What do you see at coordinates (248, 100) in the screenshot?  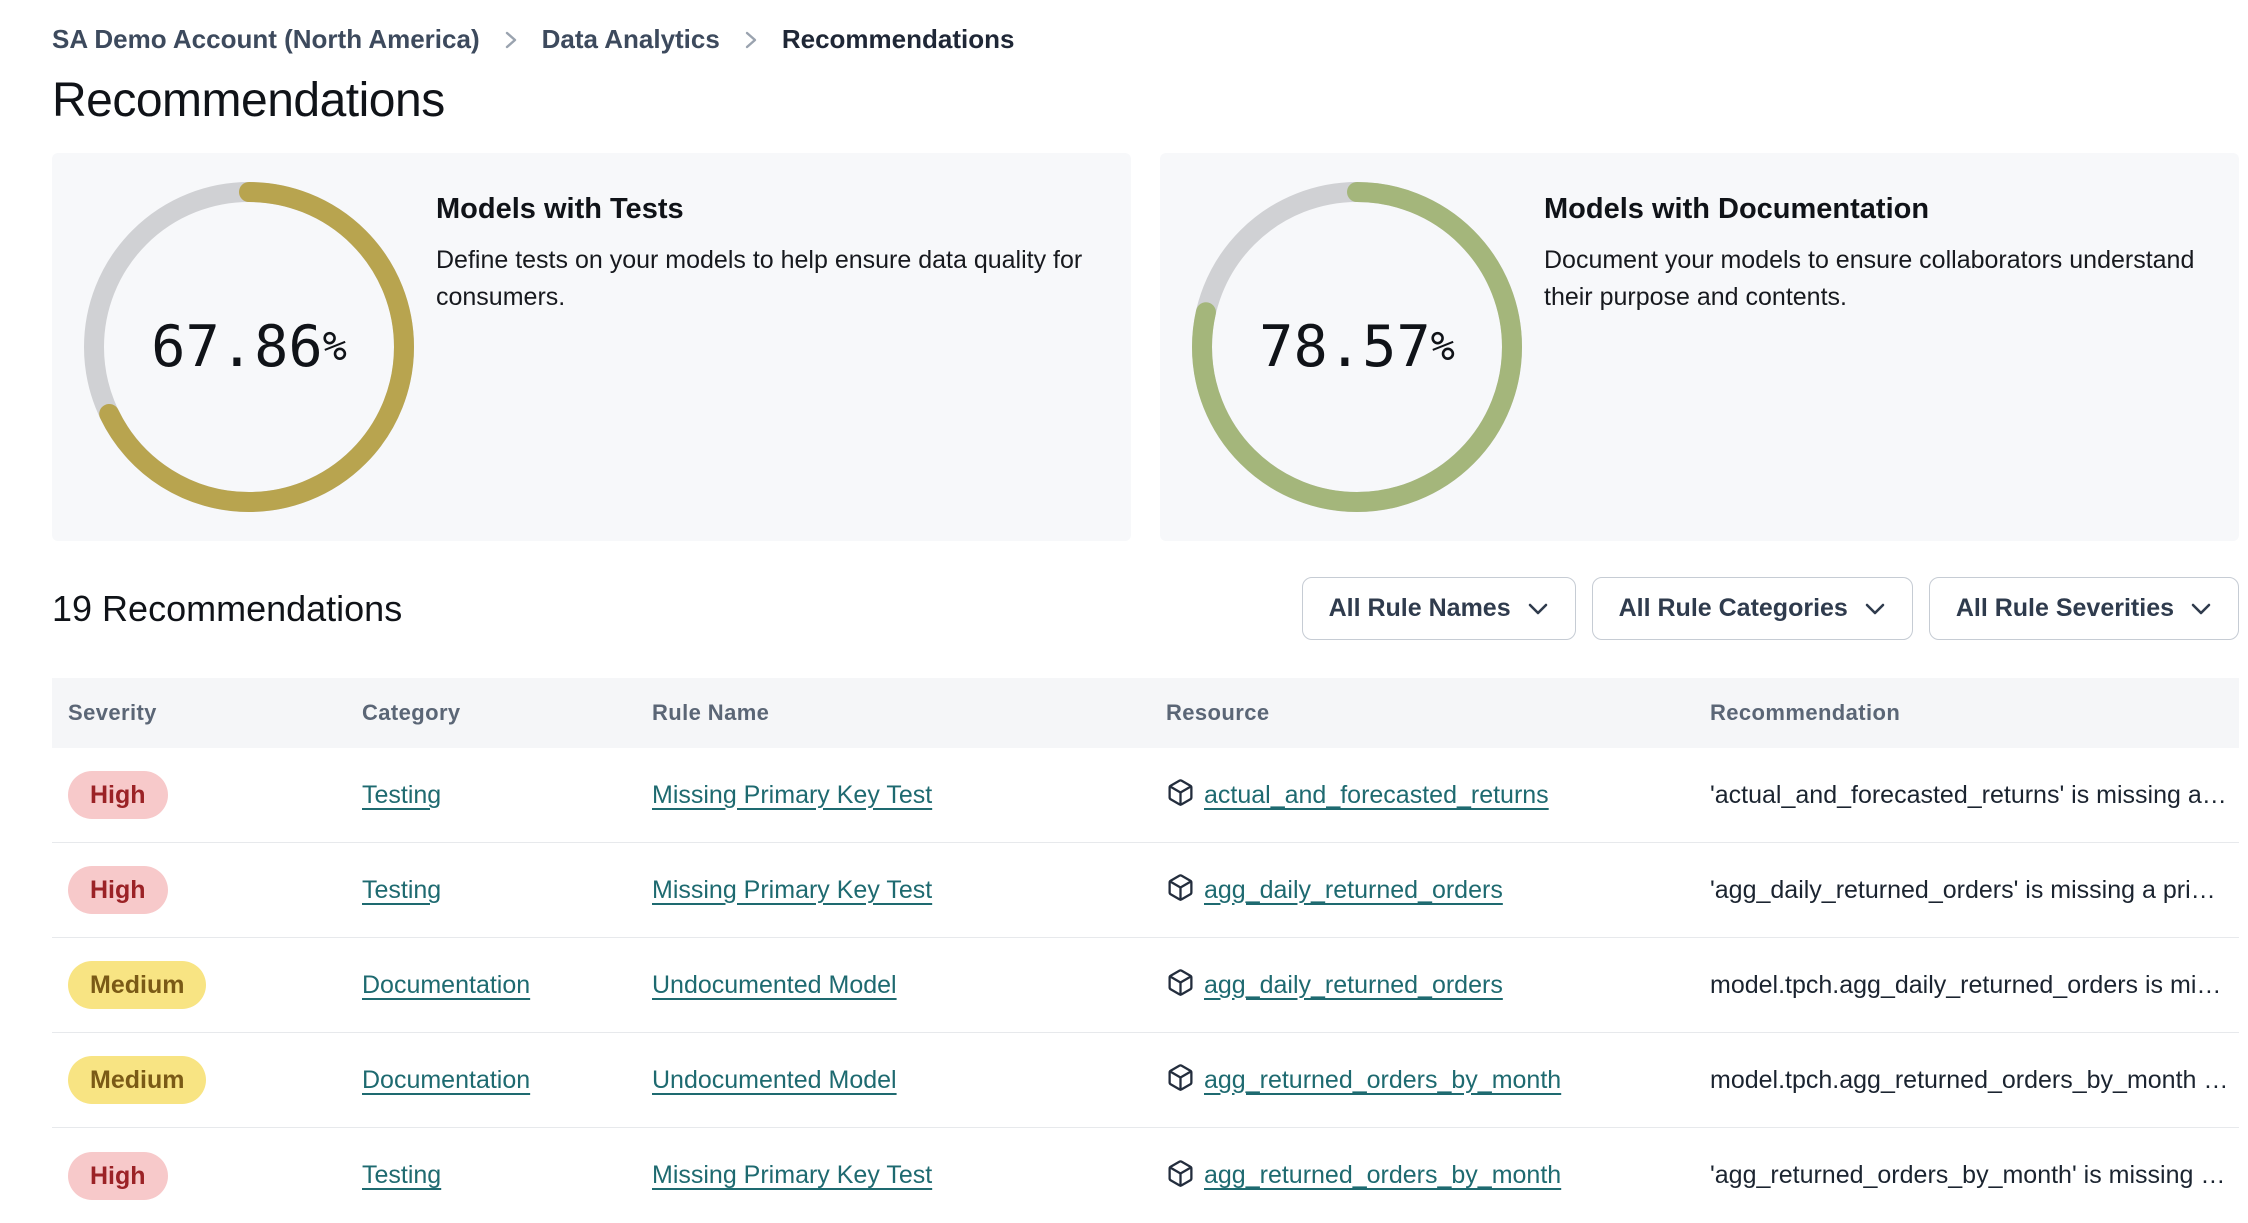 I see `page-title: Recommendations` at bounding box center [248, 100].